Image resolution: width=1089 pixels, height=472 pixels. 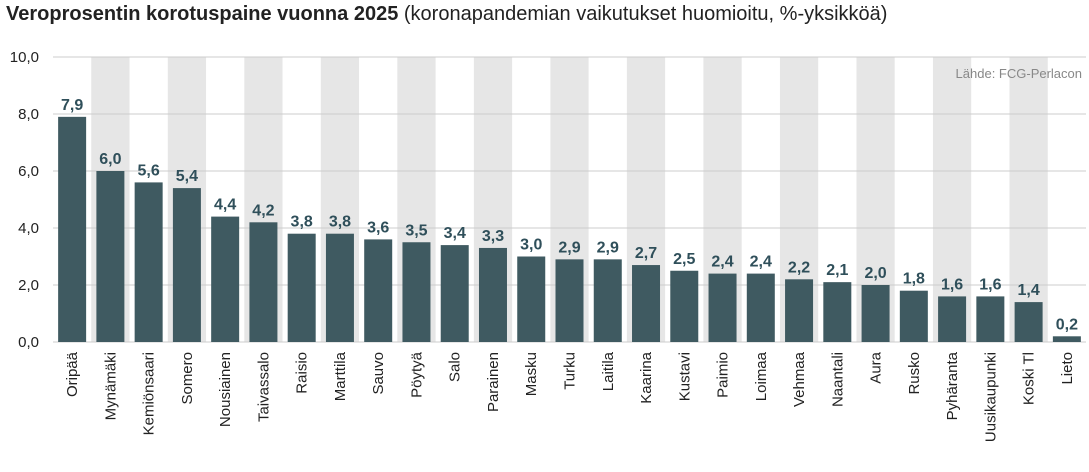 I want to click on y-tick-label: 4,0, so click(x=28, y=228).